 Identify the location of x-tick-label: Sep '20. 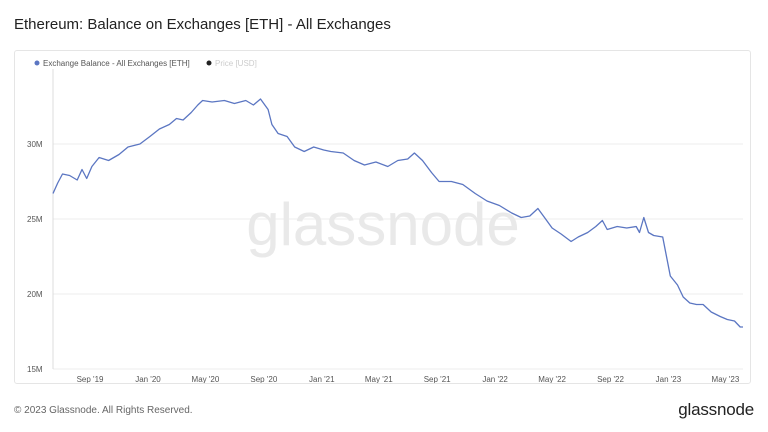
(263, 379).